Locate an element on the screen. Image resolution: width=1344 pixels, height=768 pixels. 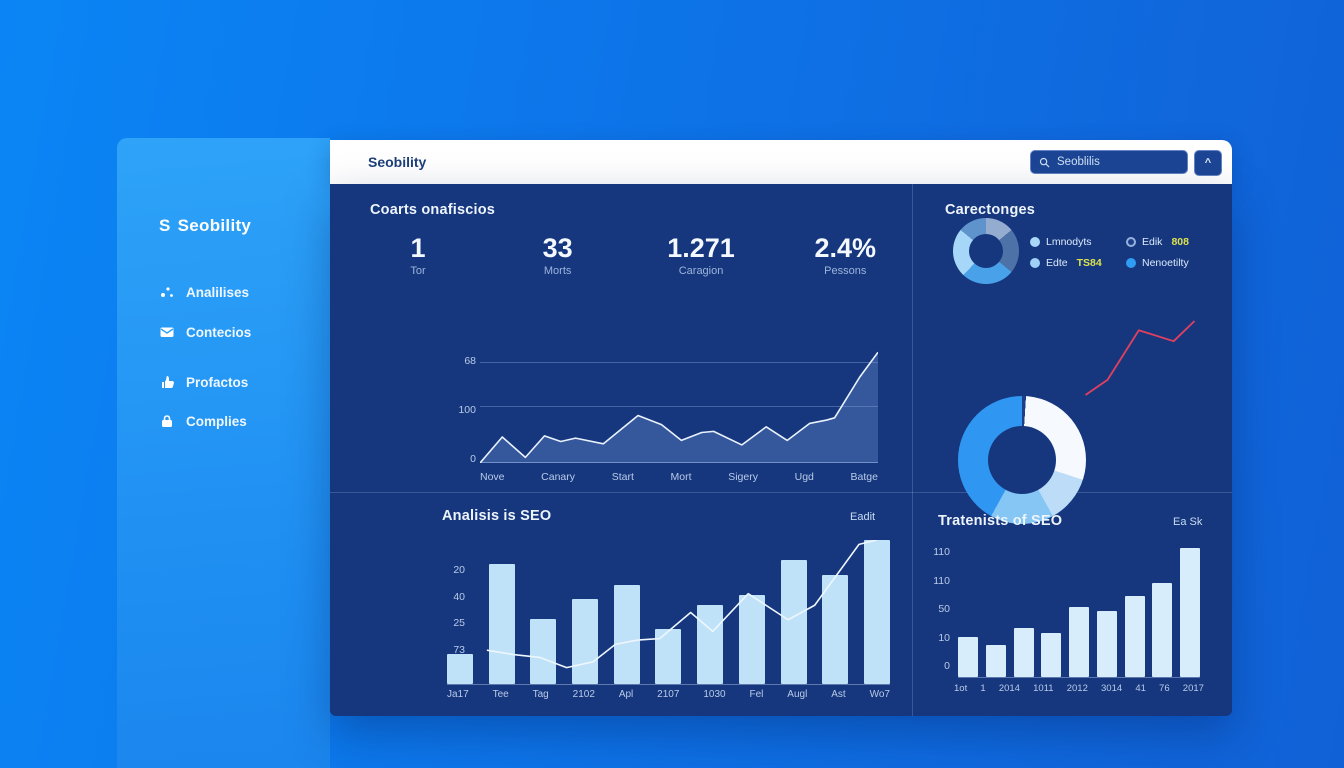
analisis-xlabels: Ja17 Tee Tag 2102 Apl 2107 1030 Fel Augl Ast Wo7 is located at coordinates (668, 694).